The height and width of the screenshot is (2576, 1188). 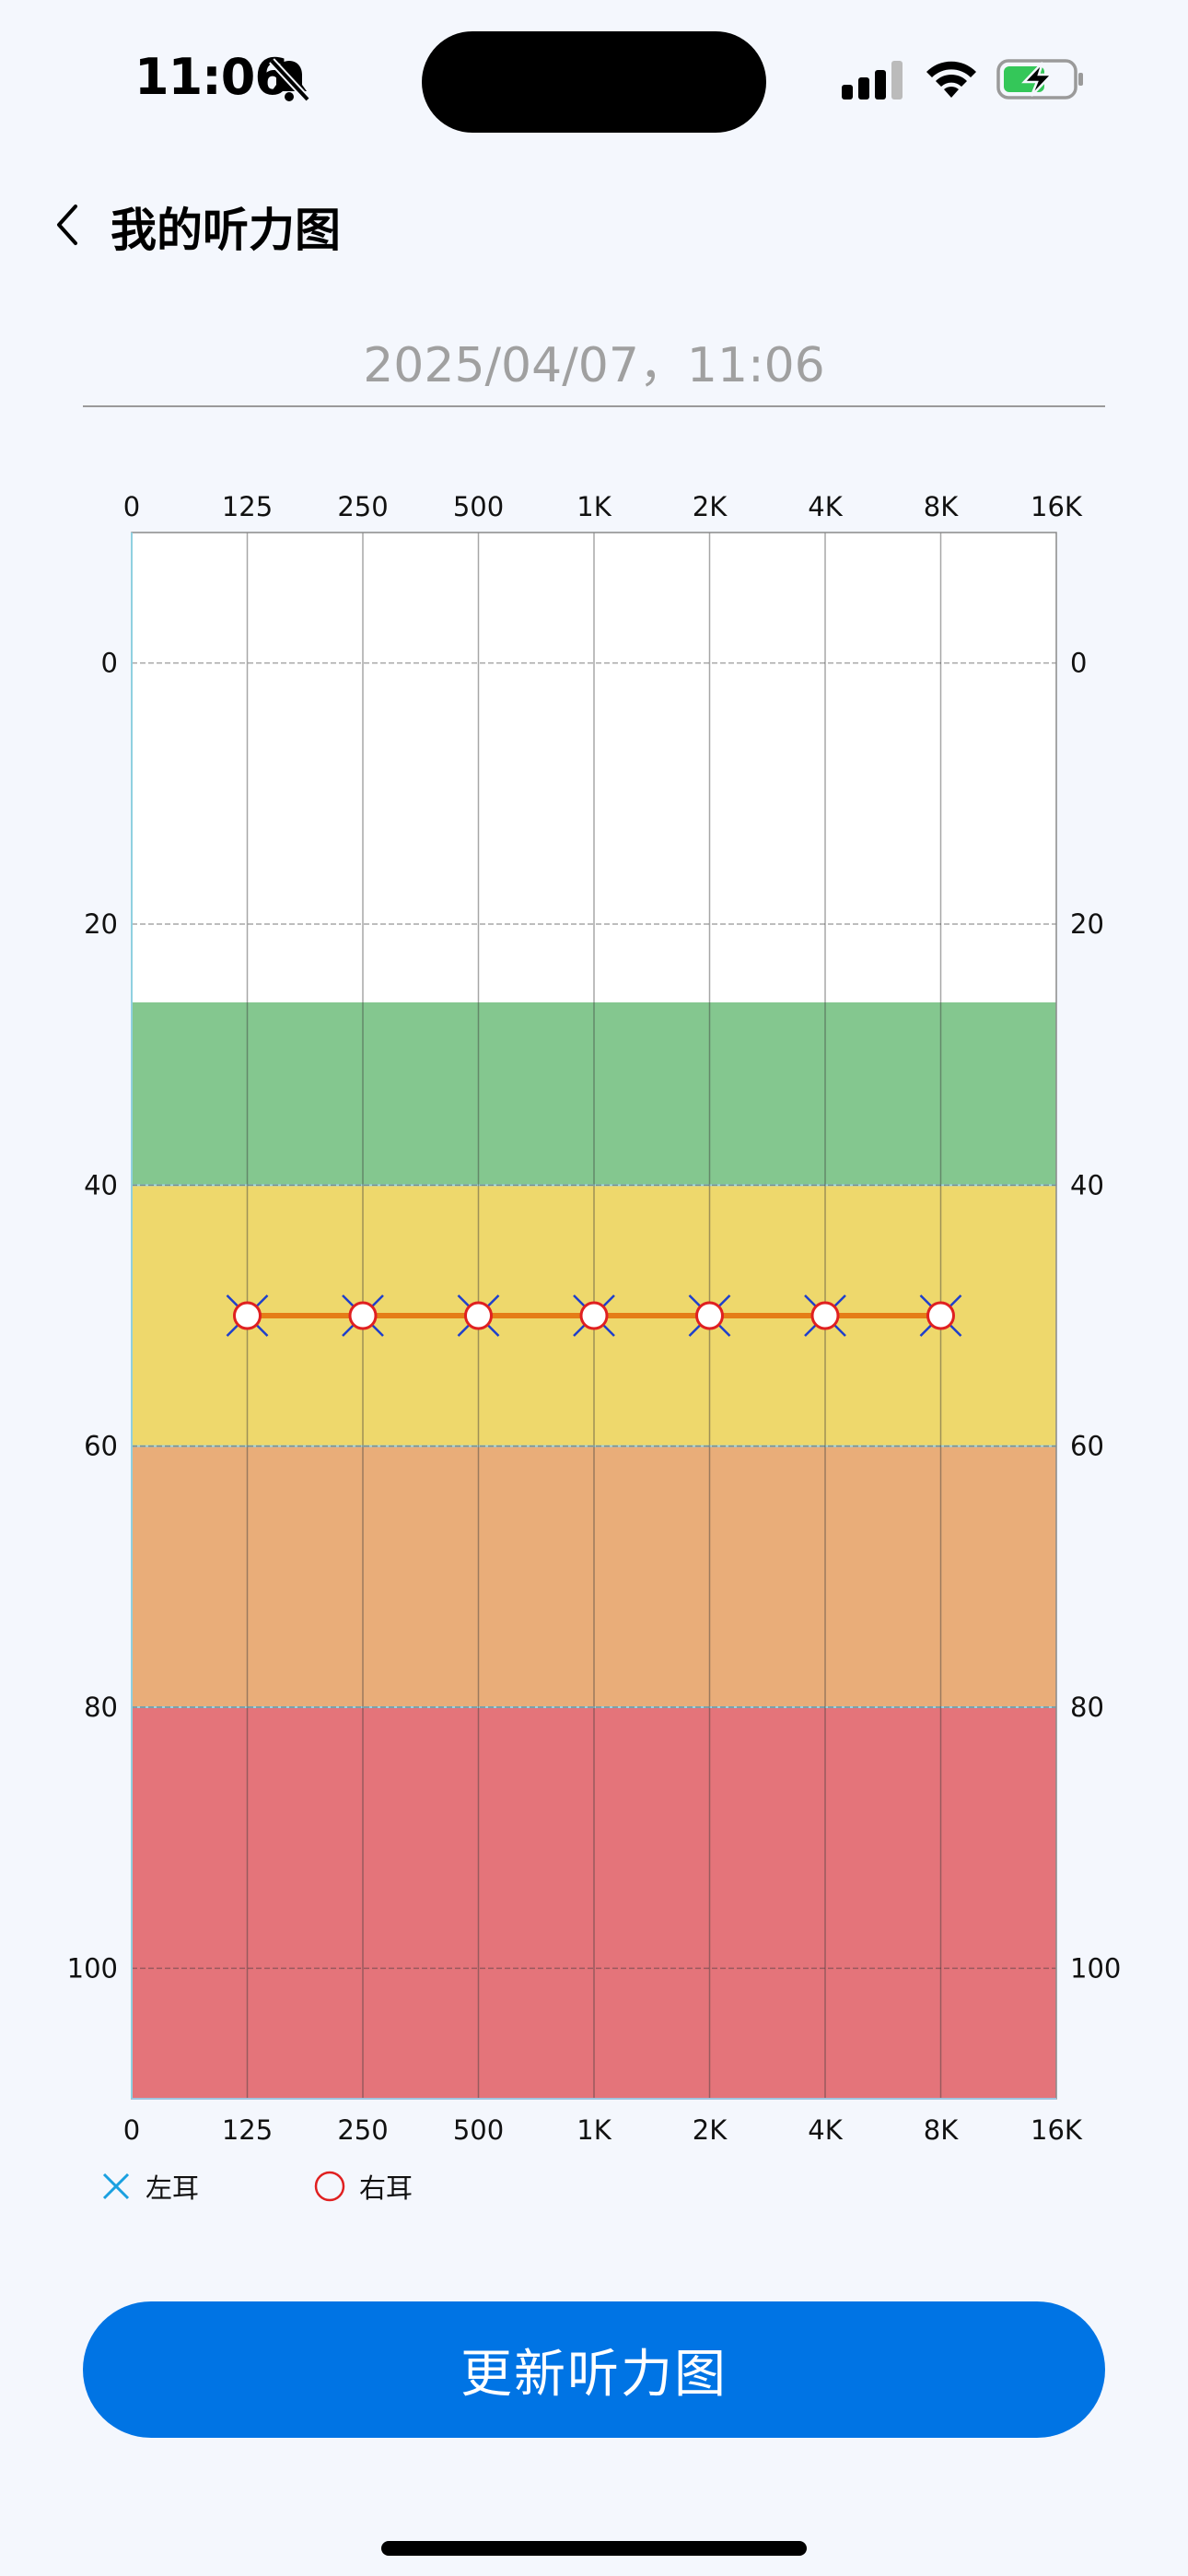 What do you see at coordinates (479, 2130) in the screenshot?
I see `x-tick-label-bottom: 500` at bounding box center [479, 2130].